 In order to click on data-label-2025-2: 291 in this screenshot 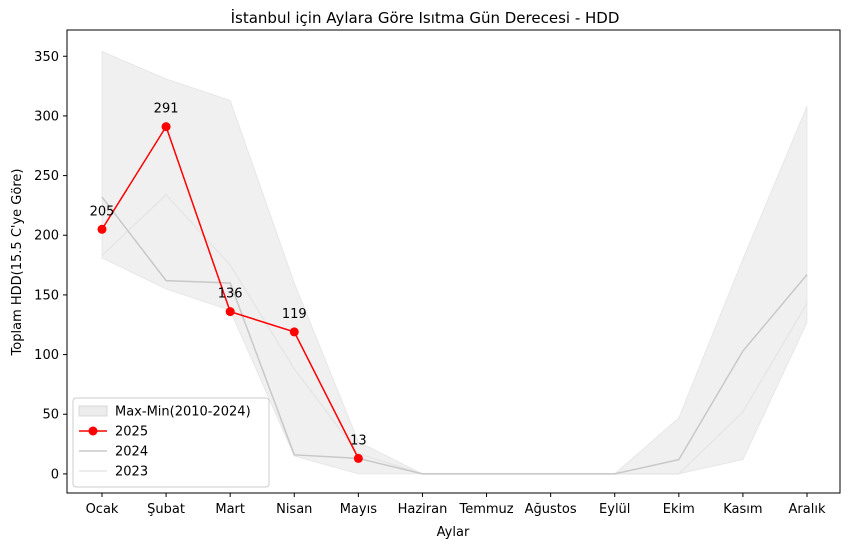, I will do `click(166, 109)`.